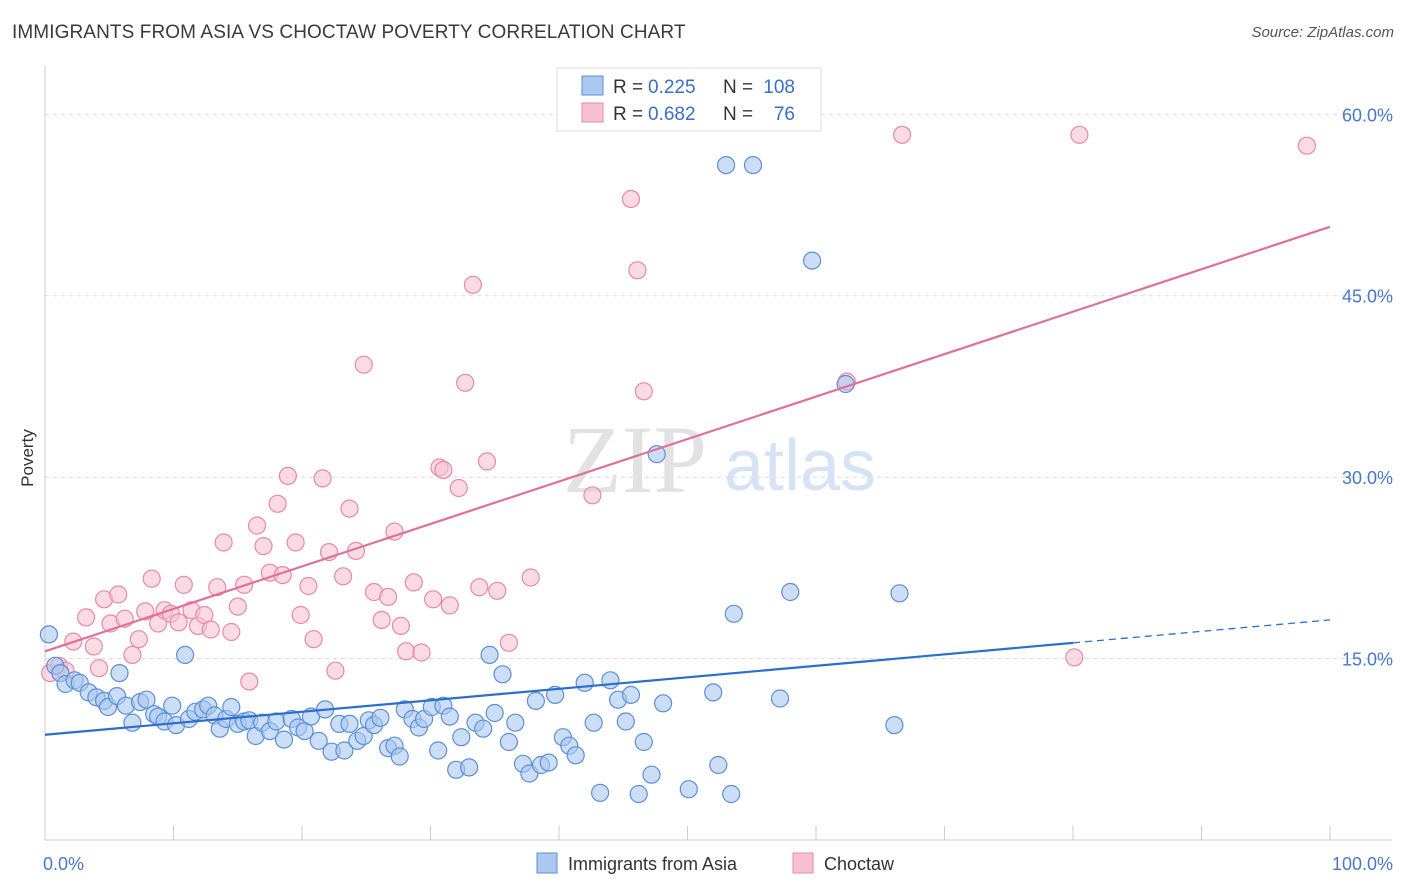 Image resolution: width=1406 pixels, height=892 pixels. What do you see at coordinates (27, 458) in the screenshot?
I see `y-axis-label: Poverty` at bounding box center [27, 458].